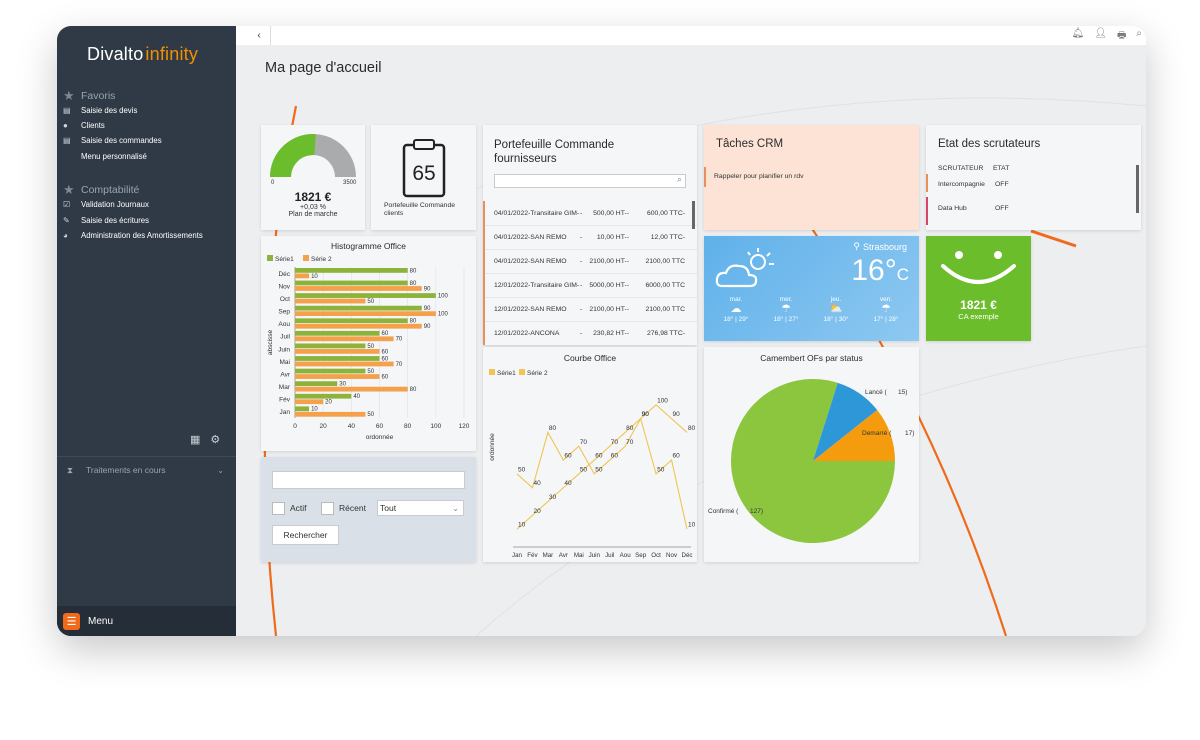 The image size is (1200, 740). What do you see at coordinates (69, 95) in the screenshot?
I see `star-icon: ★` at bounding box center [69, 95].